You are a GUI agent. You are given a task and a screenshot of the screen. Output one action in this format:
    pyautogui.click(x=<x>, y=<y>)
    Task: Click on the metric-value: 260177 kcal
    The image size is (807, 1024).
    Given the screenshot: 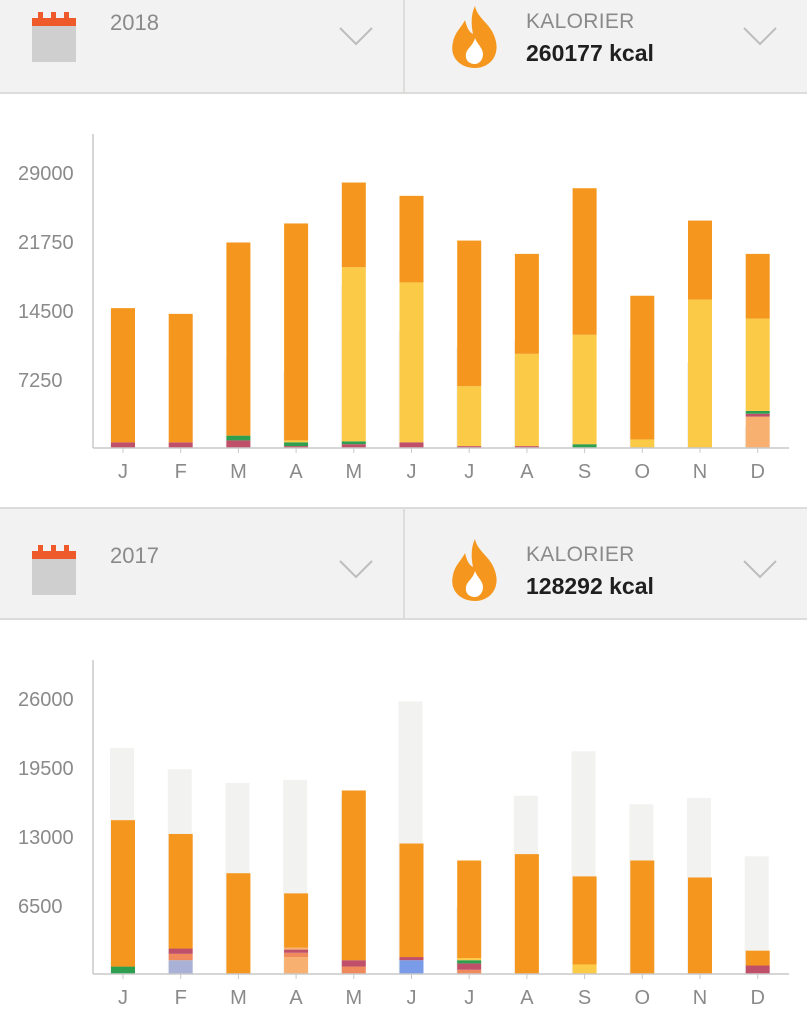 What is the action you would take?
    pyautogui.click(x=590, y=53)
    